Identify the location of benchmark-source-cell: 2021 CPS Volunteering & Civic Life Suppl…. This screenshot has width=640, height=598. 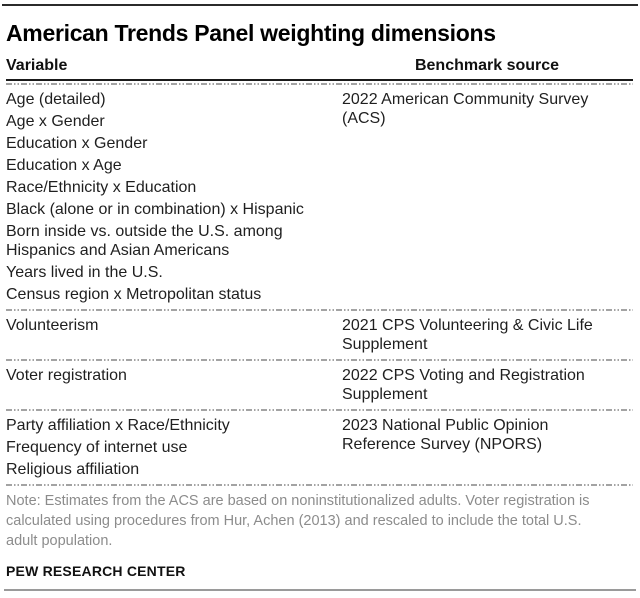
(467, 335).